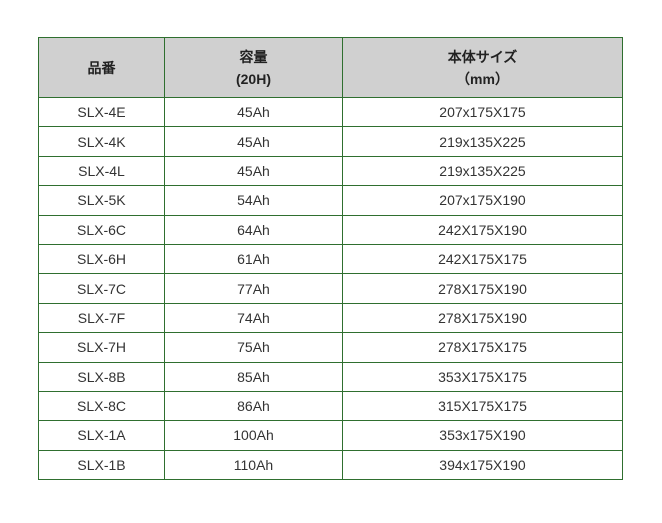 The width and height of the screenshot is (662, 523). I want to click on table-row: SLX-7H 75Ah 278X175X175, so click(330, 347).